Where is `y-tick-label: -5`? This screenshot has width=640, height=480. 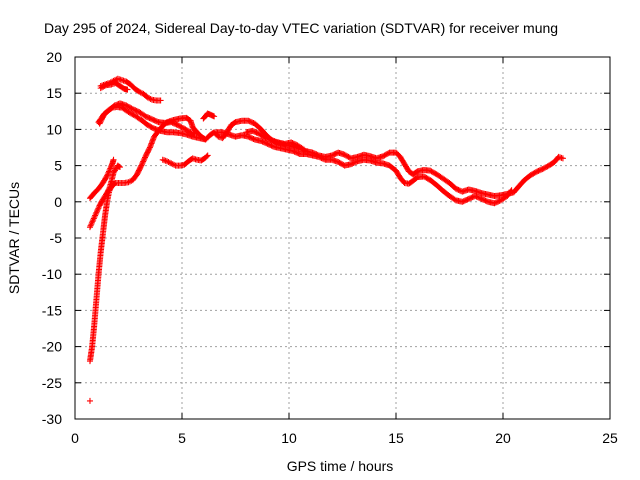
y-tick-label: -5 is located at coordinates (56, 238).